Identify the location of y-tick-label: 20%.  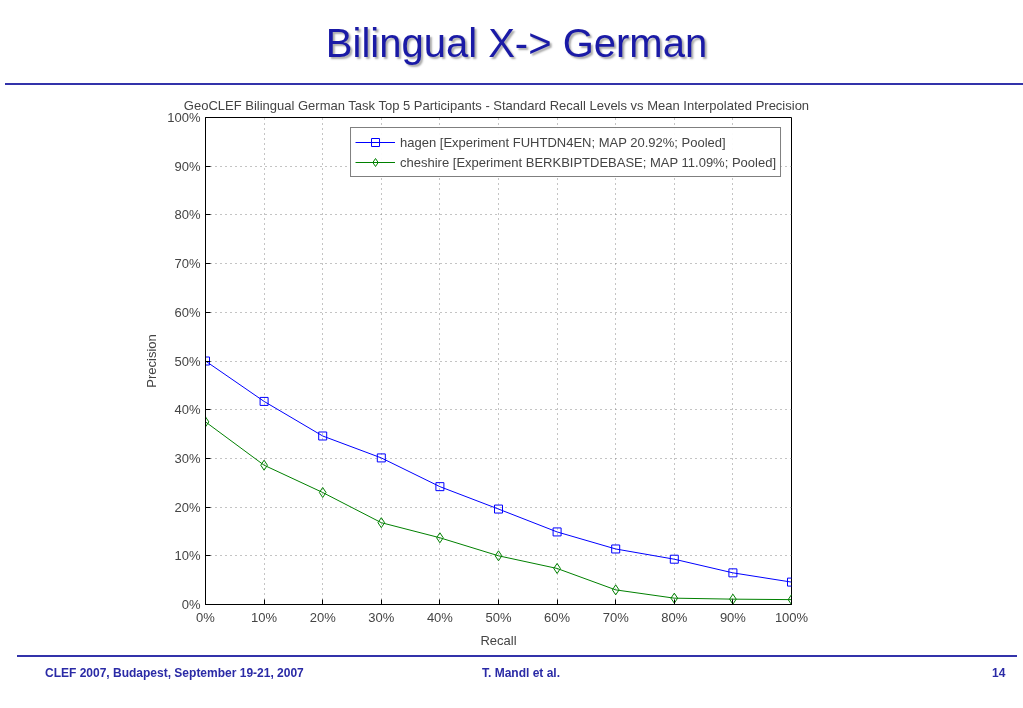
(187, 507).